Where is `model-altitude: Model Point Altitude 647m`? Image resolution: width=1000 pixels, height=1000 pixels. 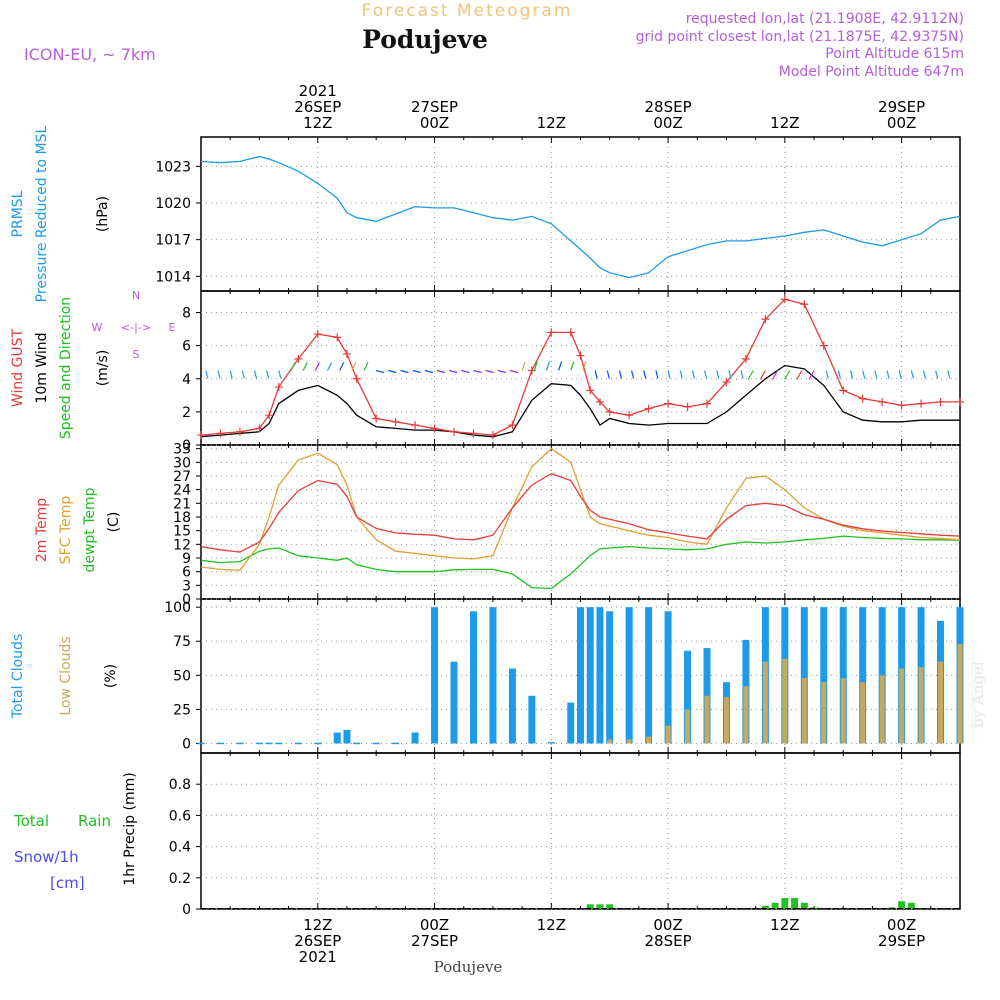 model-altitude: Model Point Altitude 647m is located at coordinates (871, 72).